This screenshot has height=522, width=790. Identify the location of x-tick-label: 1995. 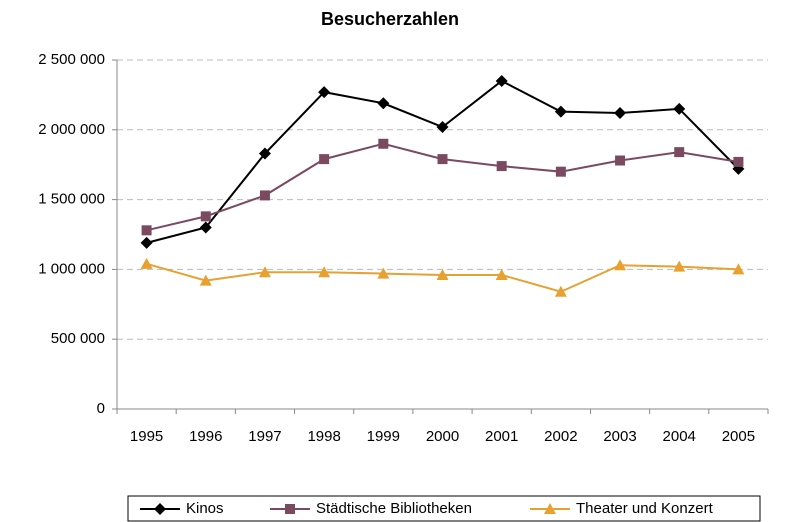
(146, 436).